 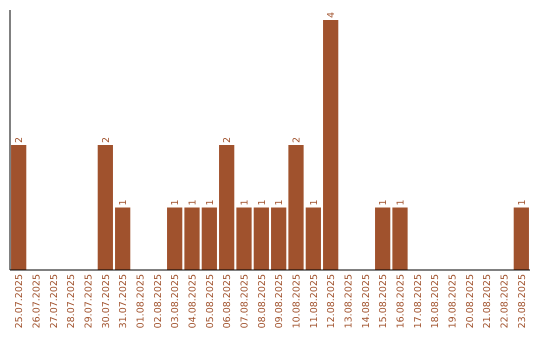 I want to click on x-tick-label: 15.08.2025, so click(x=384, y=301).